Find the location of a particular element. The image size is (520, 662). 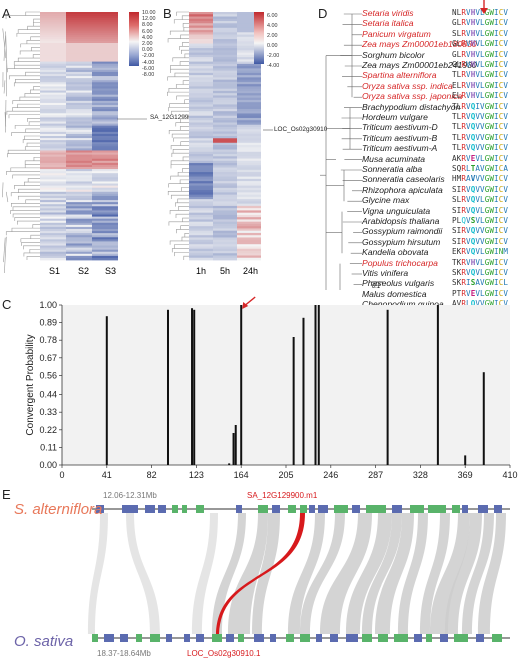

y-tick-label: 0.78 is located at coordinates (48, 340).